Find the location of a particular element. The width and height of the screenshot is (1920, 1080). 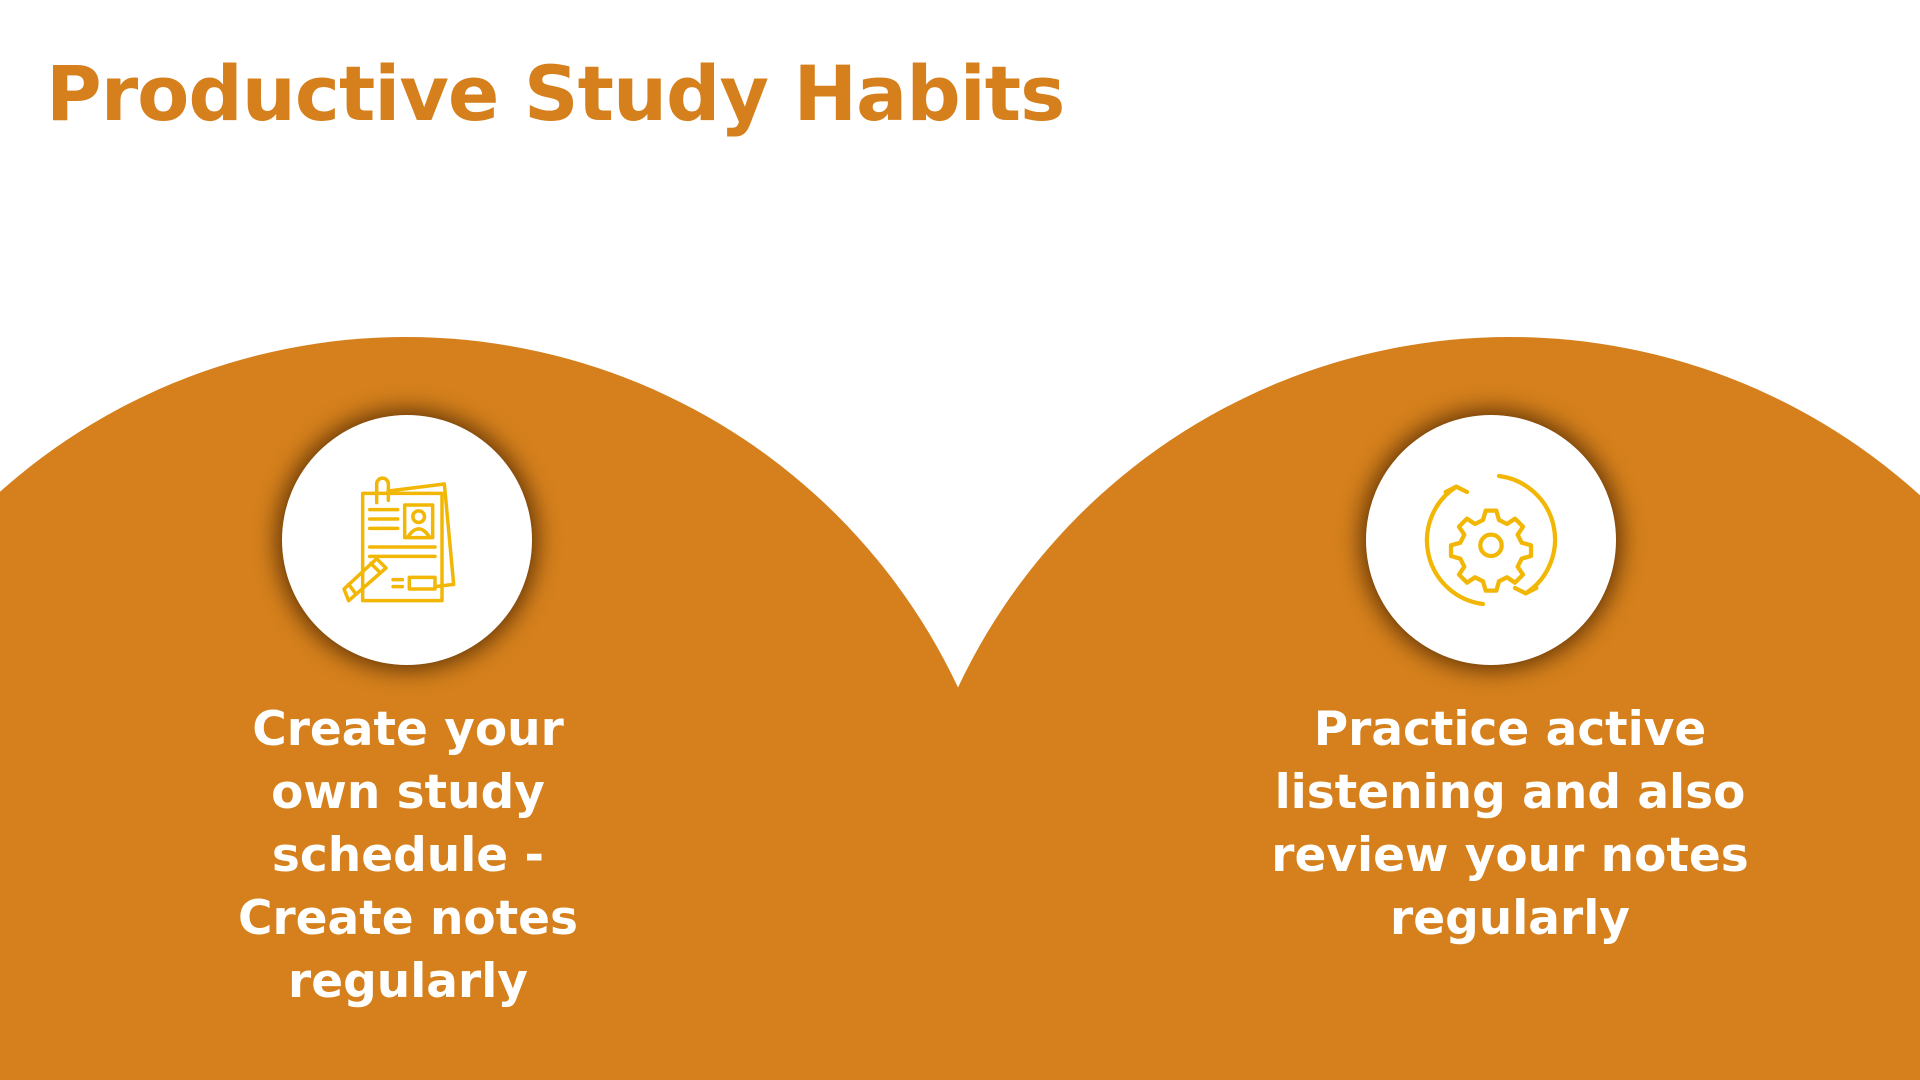

slide-title: Productive Study Habits is located at coordinates (555, 93).